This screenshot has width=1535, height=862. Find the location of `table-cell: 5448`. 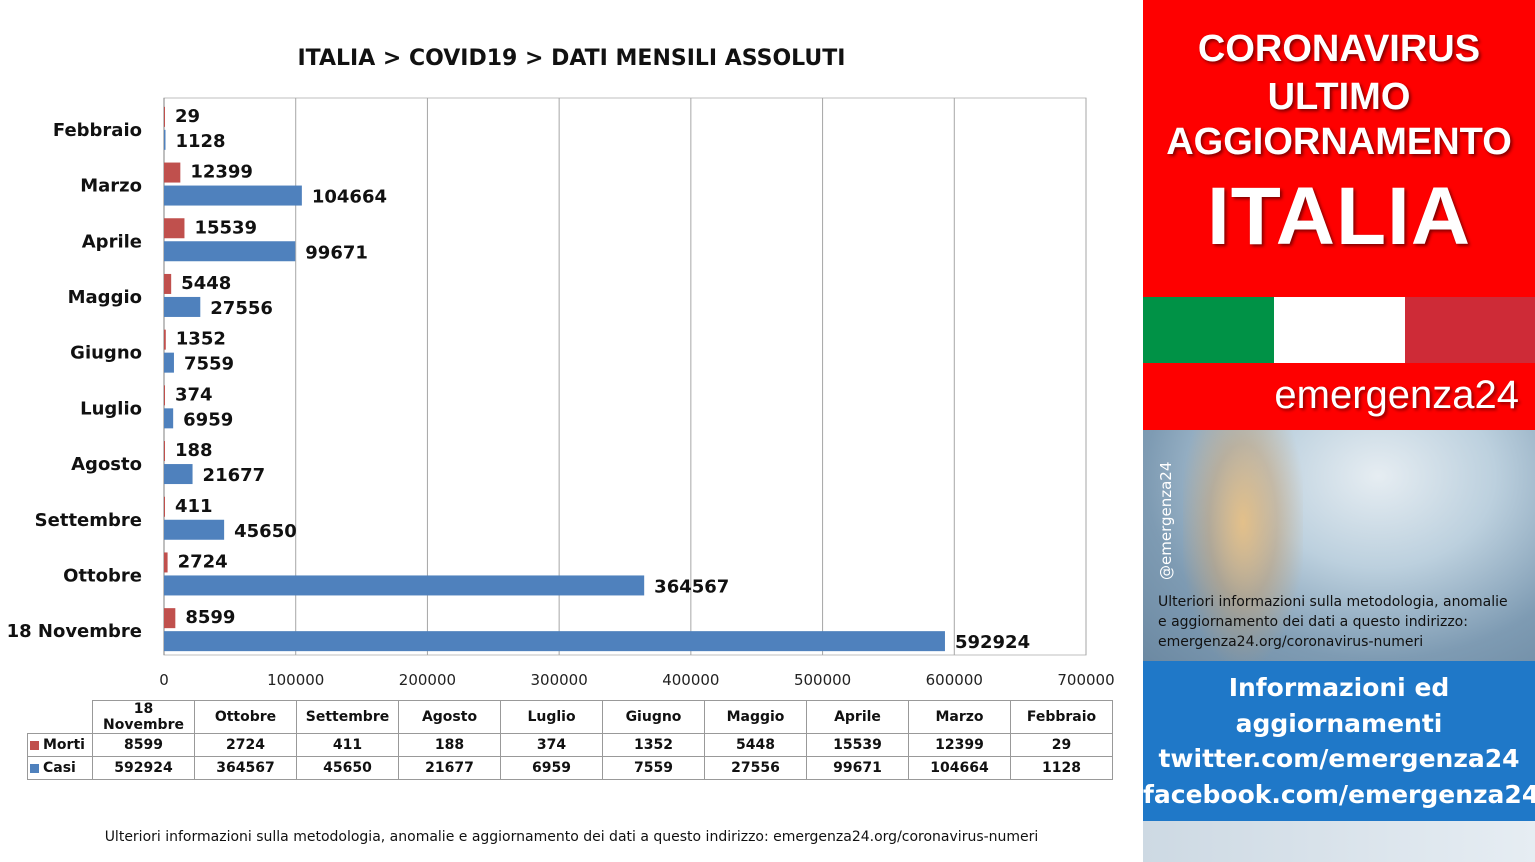

table-cell: 5448 is located at coordinates (755, 745).